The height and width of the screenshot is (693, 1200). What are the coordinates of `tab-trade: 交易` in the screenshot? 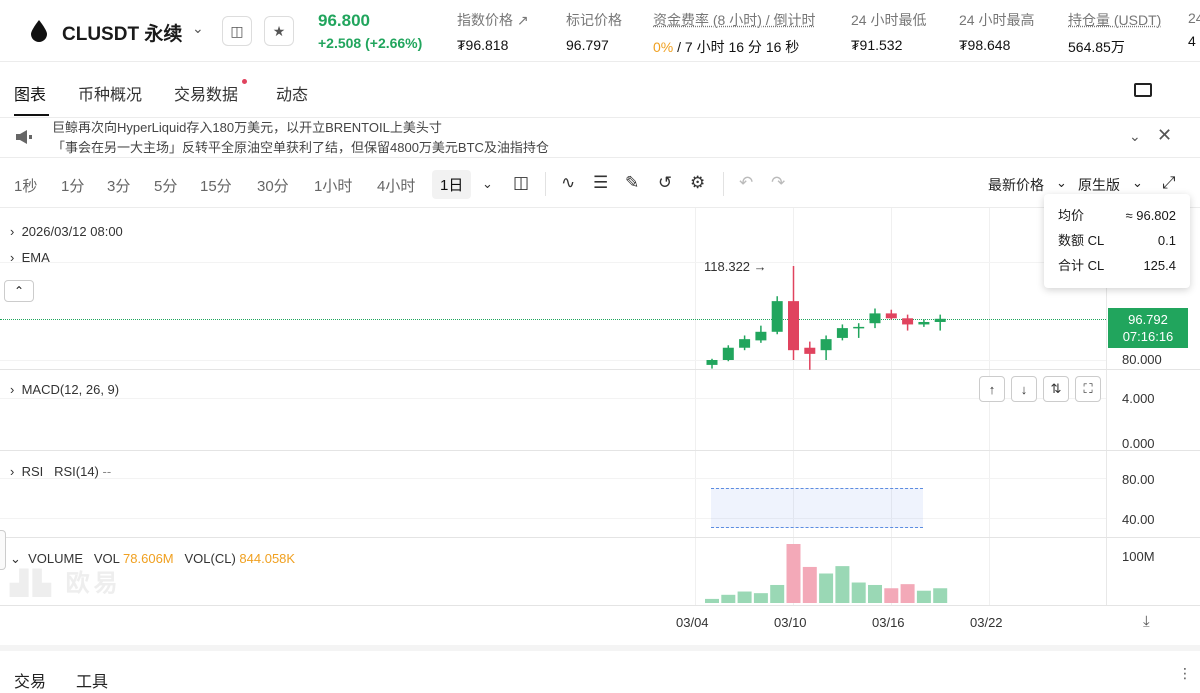 It's located at (30, 682).